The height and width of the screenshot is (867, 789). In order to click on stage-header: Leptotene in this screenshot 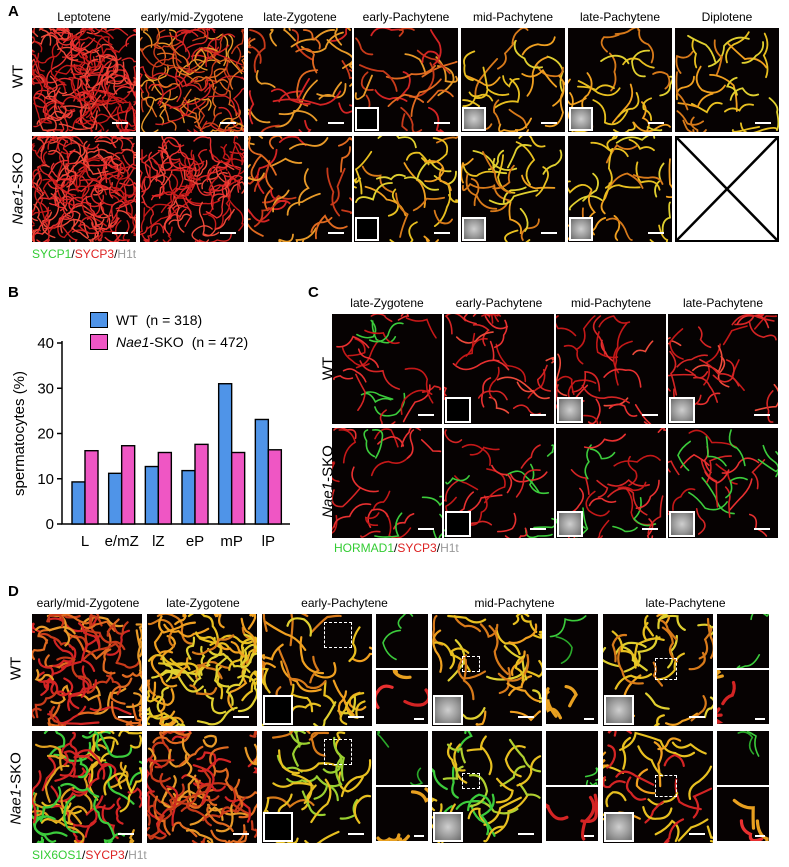, I will do `click(84, 17)`.